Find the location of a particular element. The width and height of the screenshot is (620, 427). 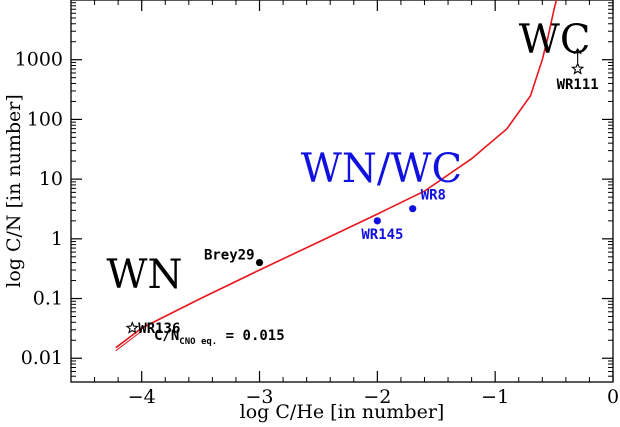

point-wr136 is located at coordinates (132, 327).